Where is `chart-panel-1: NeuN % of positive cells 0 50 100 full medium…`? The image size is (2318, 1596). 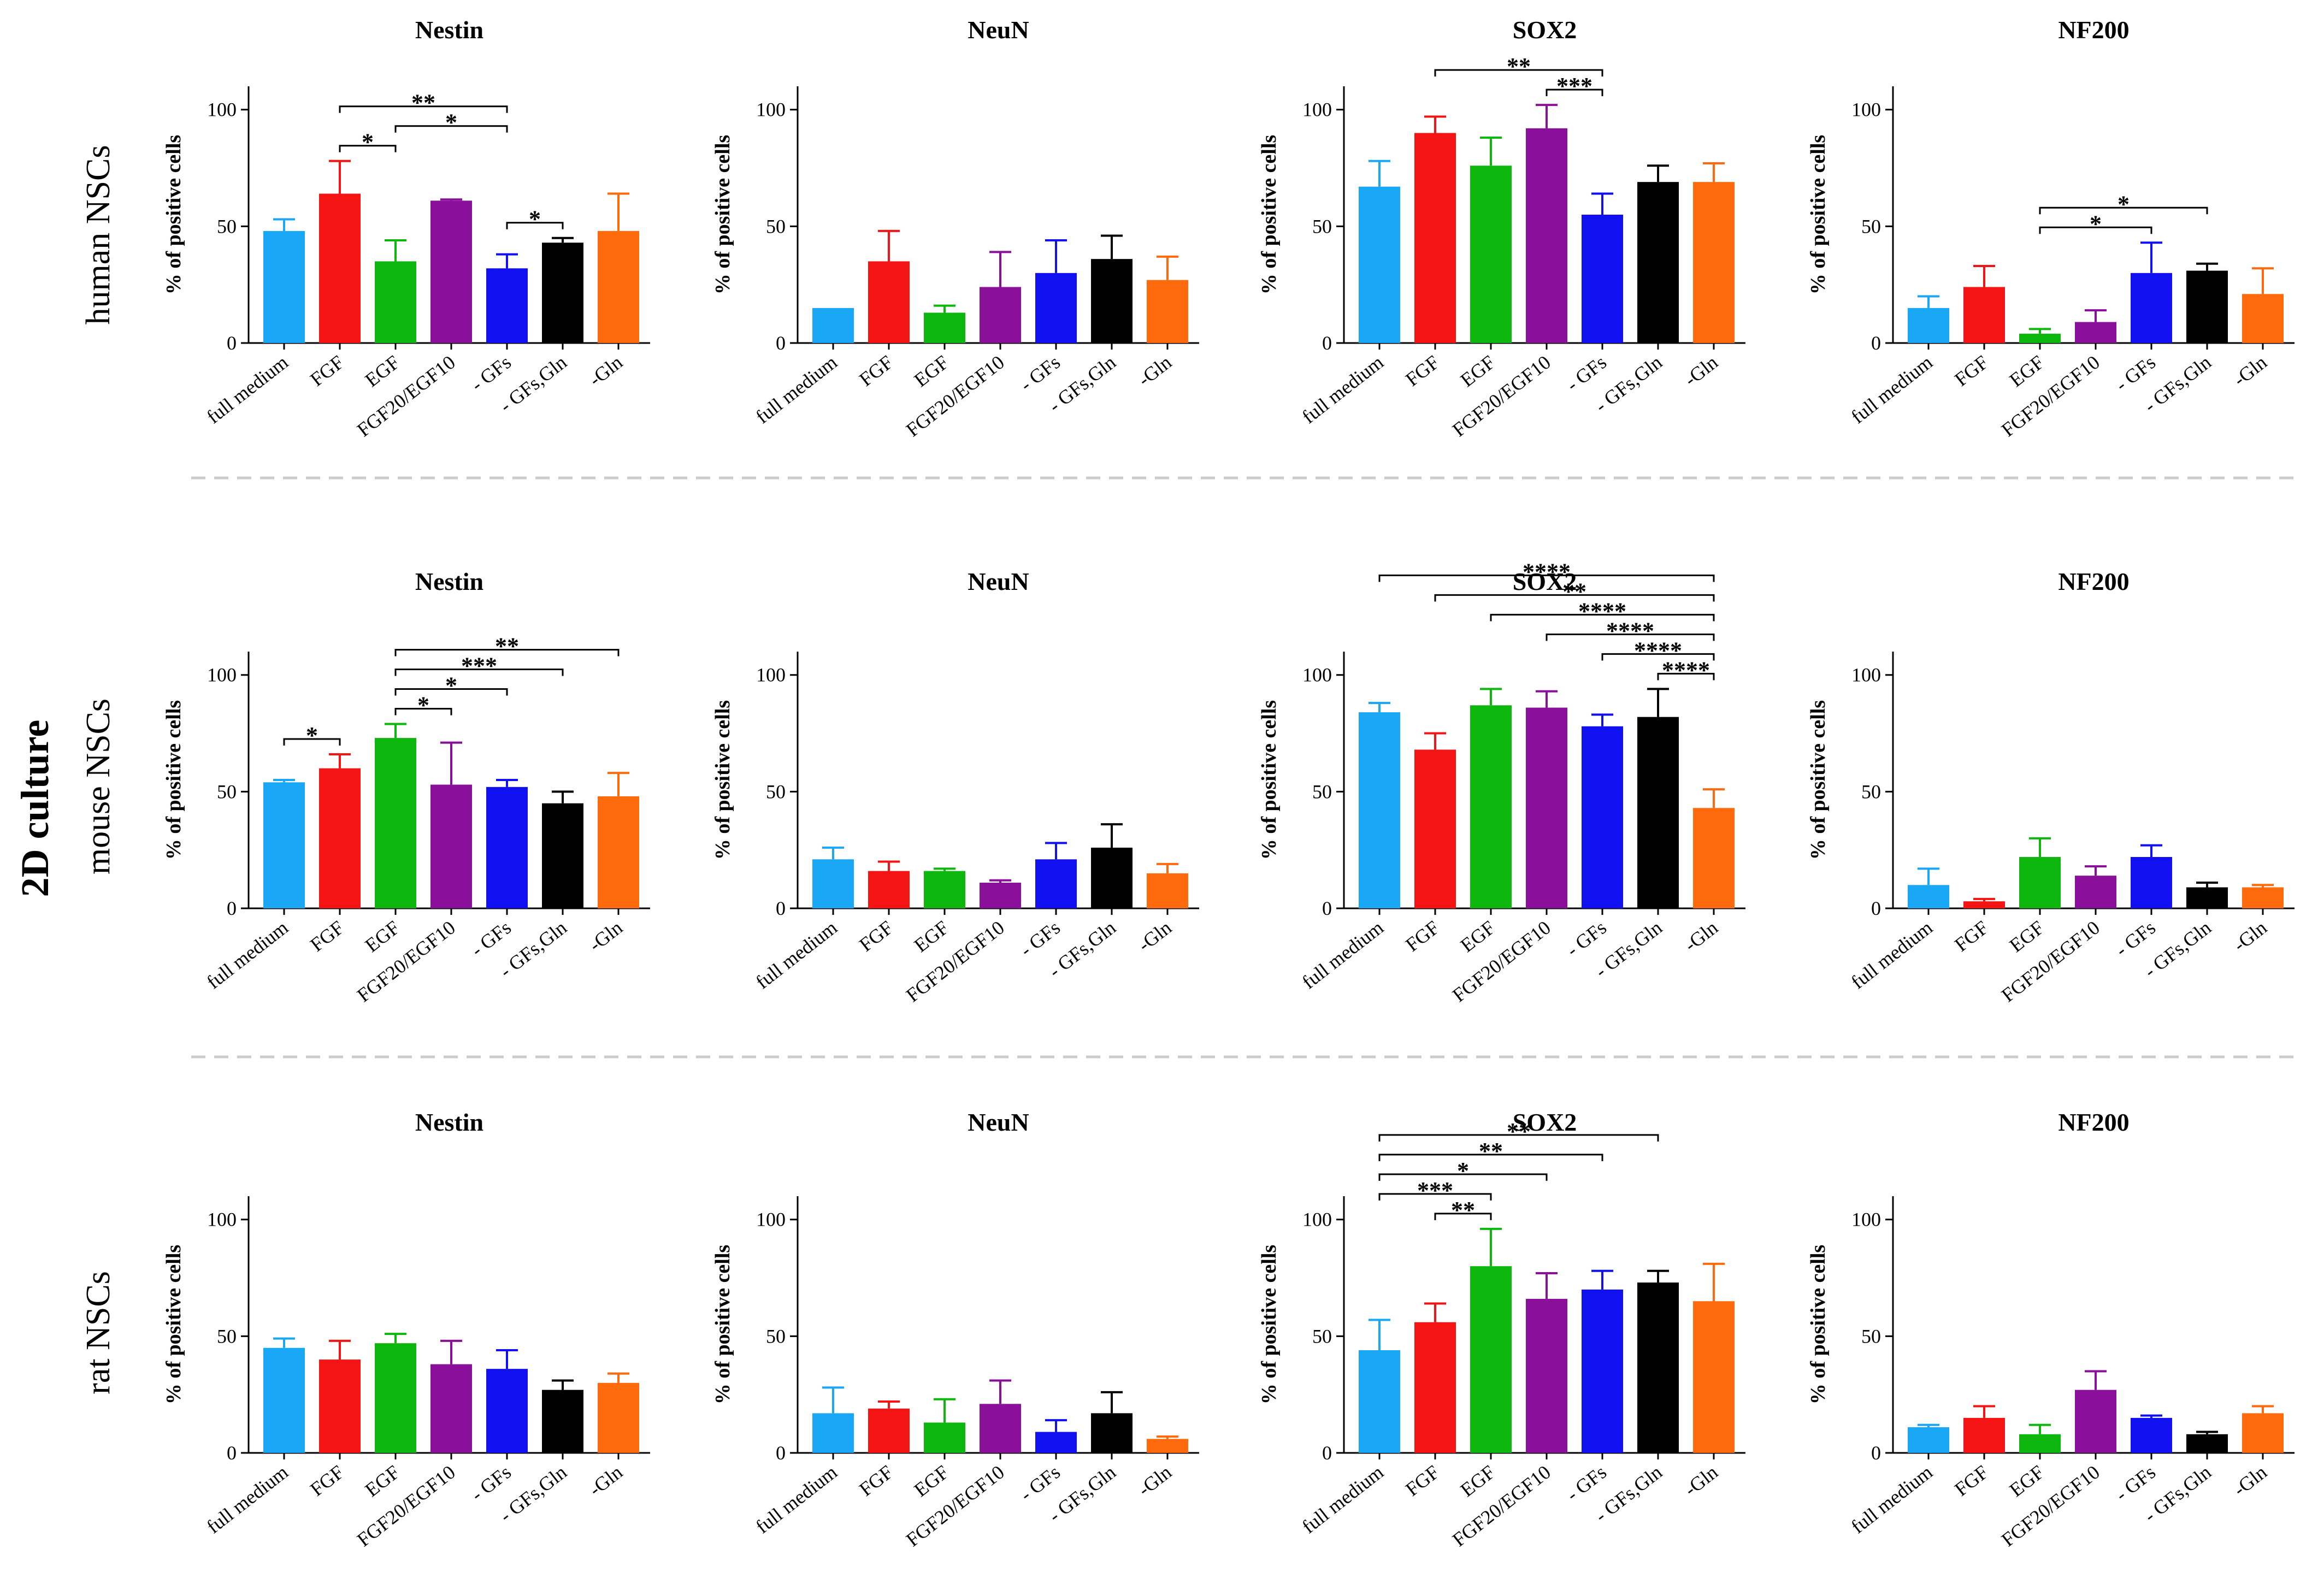 chart-panel-1: NeuN % of positive cells 0 50 100 full medium… is located at coordinates (955, 228).